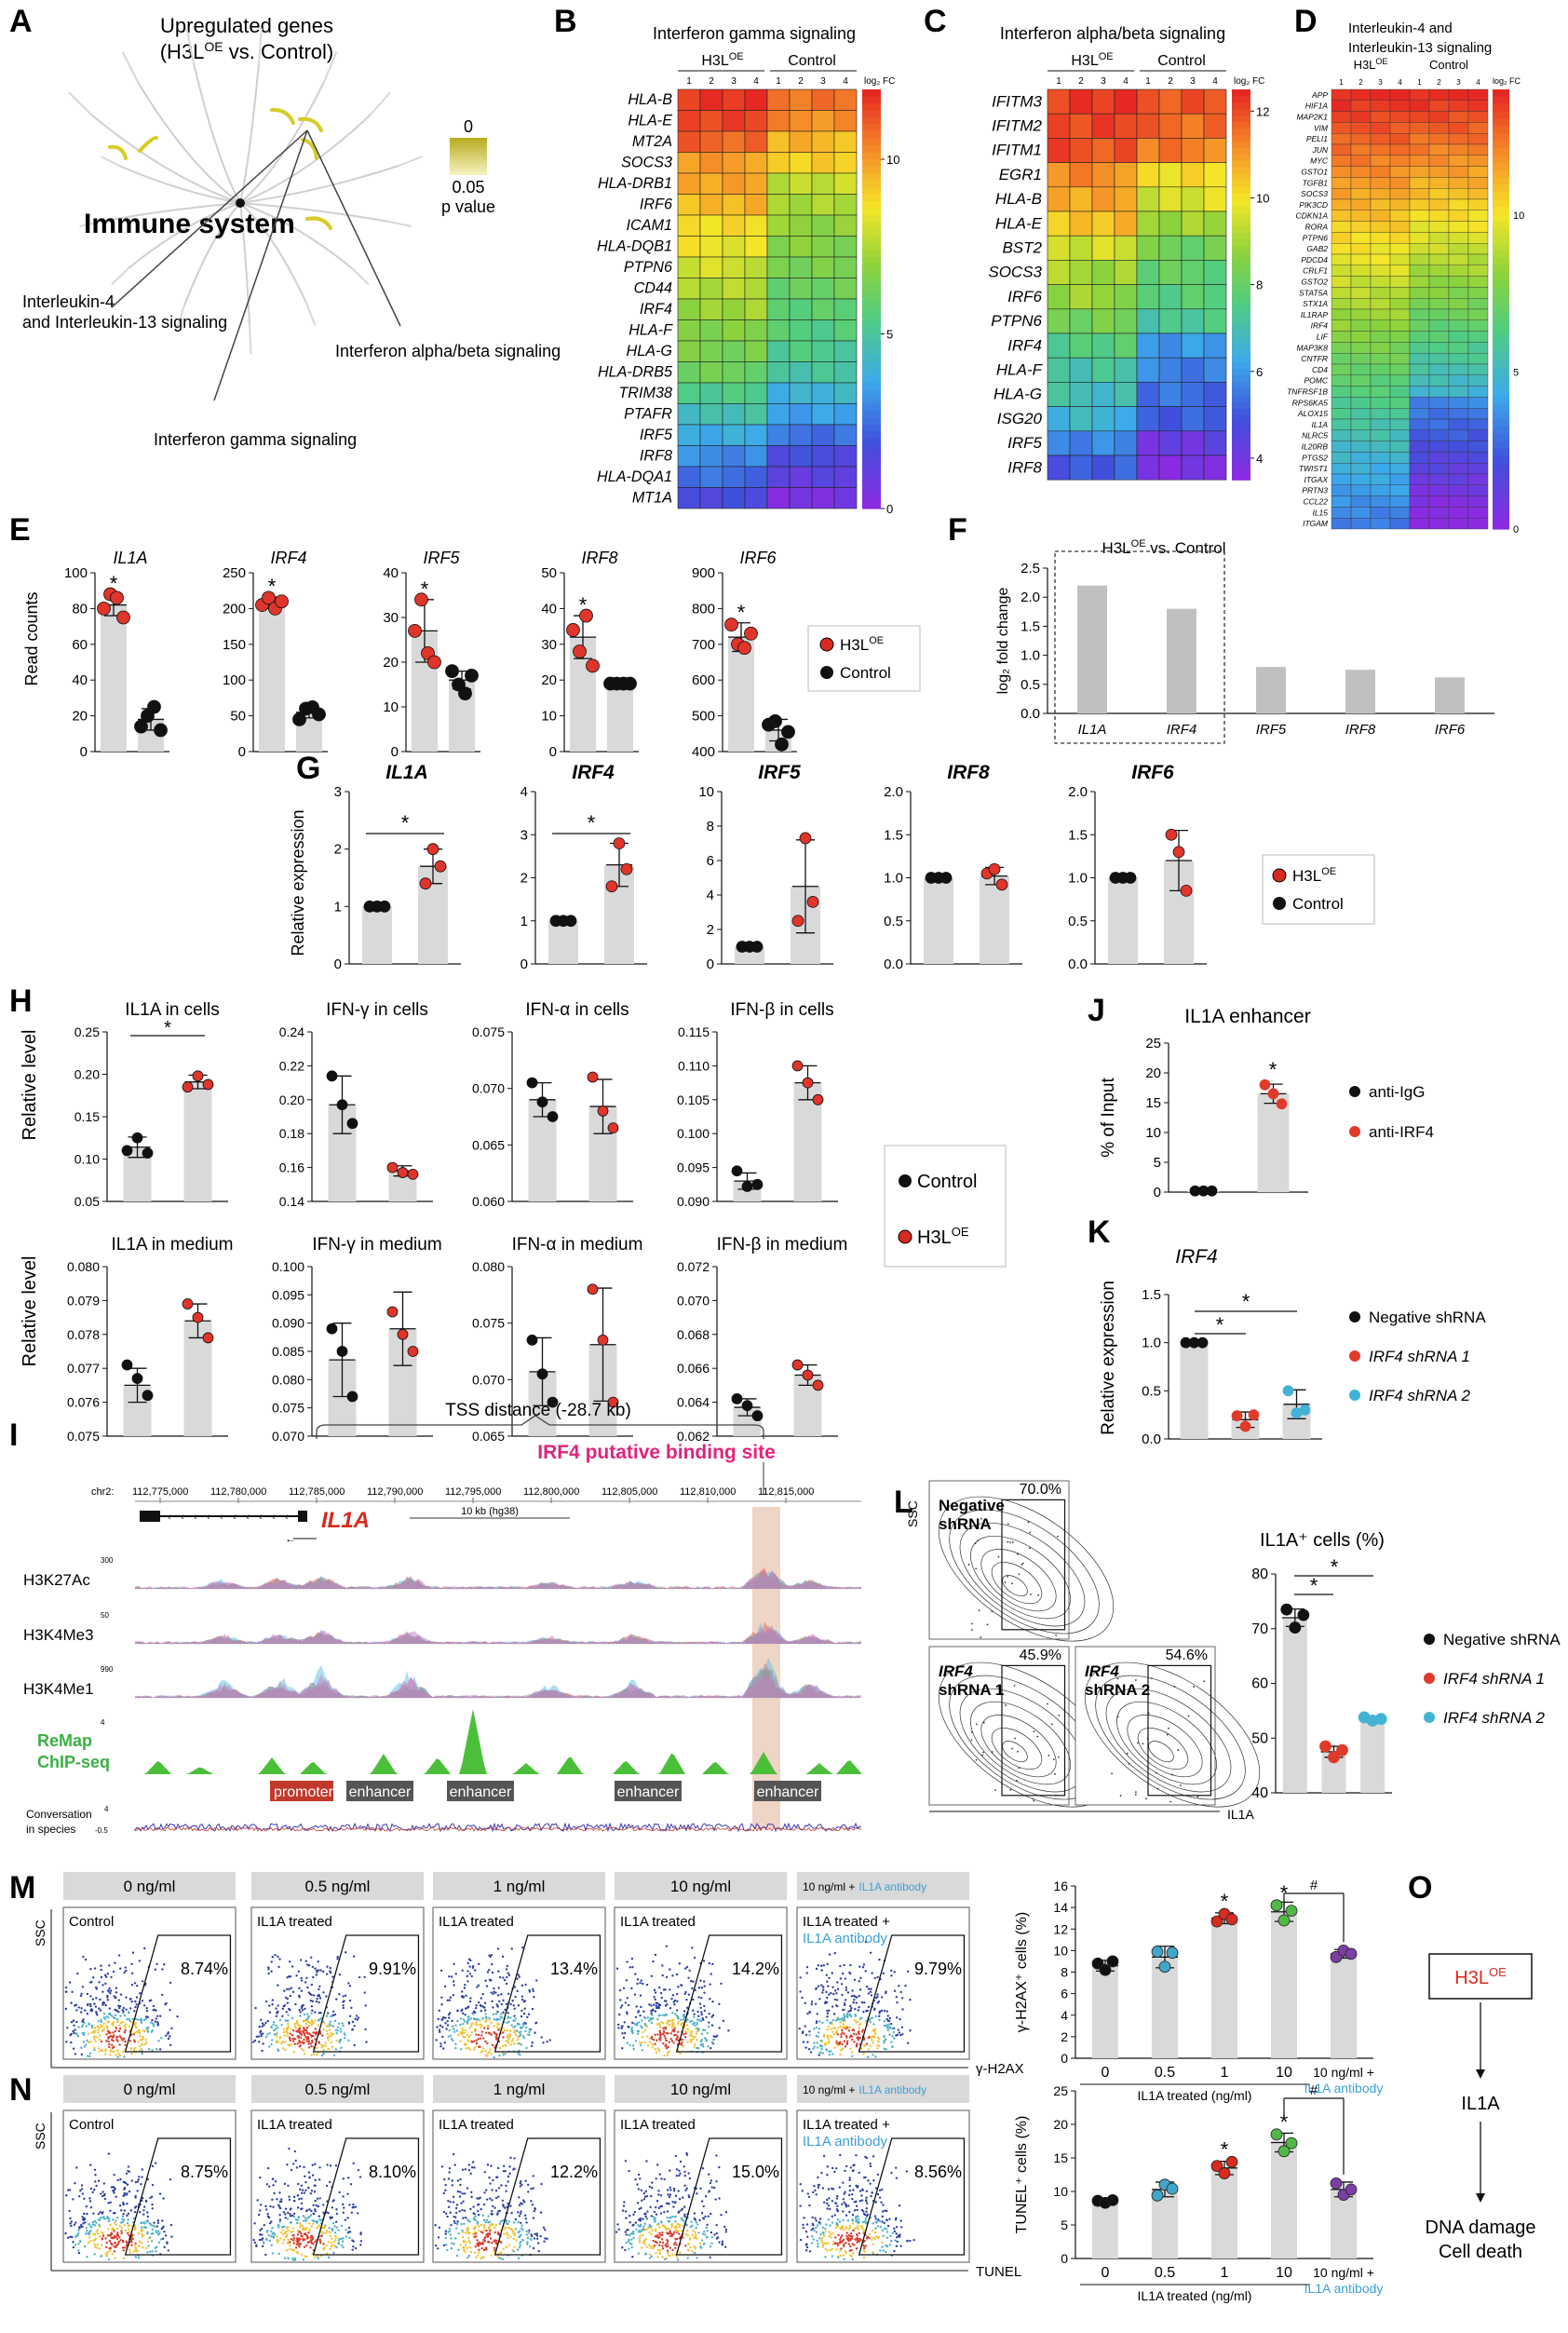 This screenshot has width=1568, height=2333. Describe the element at coordinates (938, 921) in the screenshot. I see `panel-g-bar` at that location.